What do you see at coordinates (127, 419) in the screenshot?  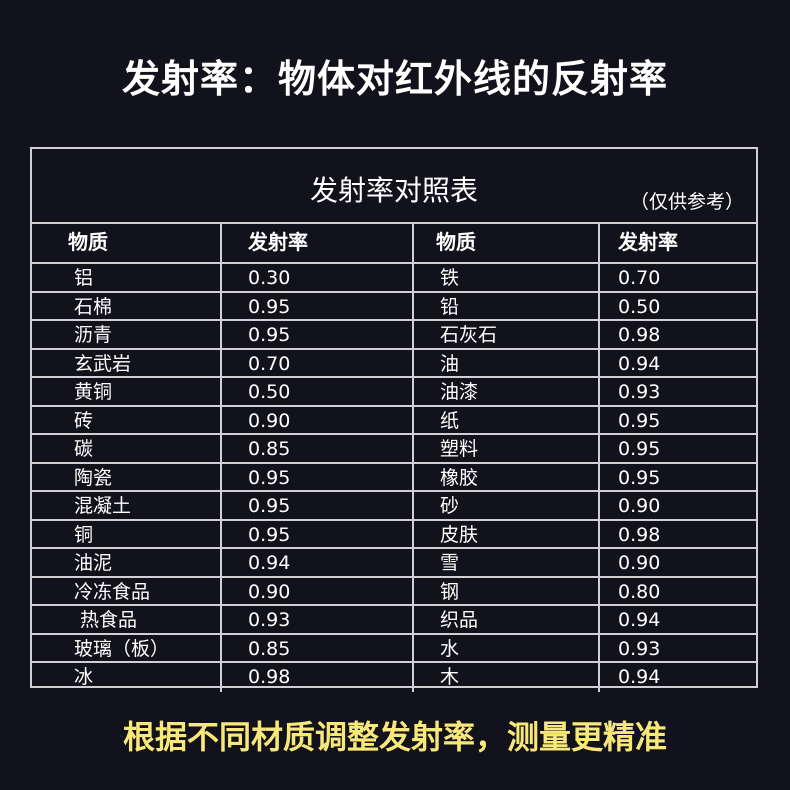 I see `material-cell: 砖` at bounding box center [127, 419].